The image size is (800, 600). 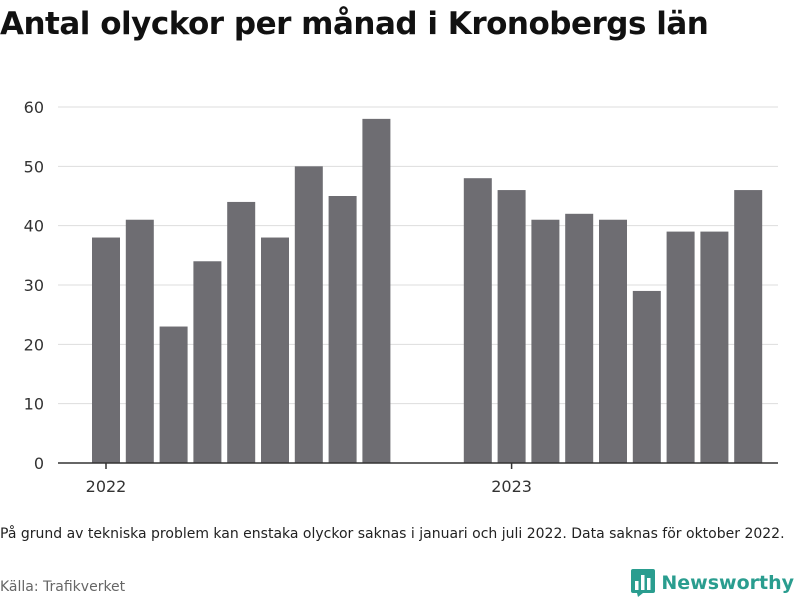 I want to click on y-tick-label: 50, so click(x=34, y=166).